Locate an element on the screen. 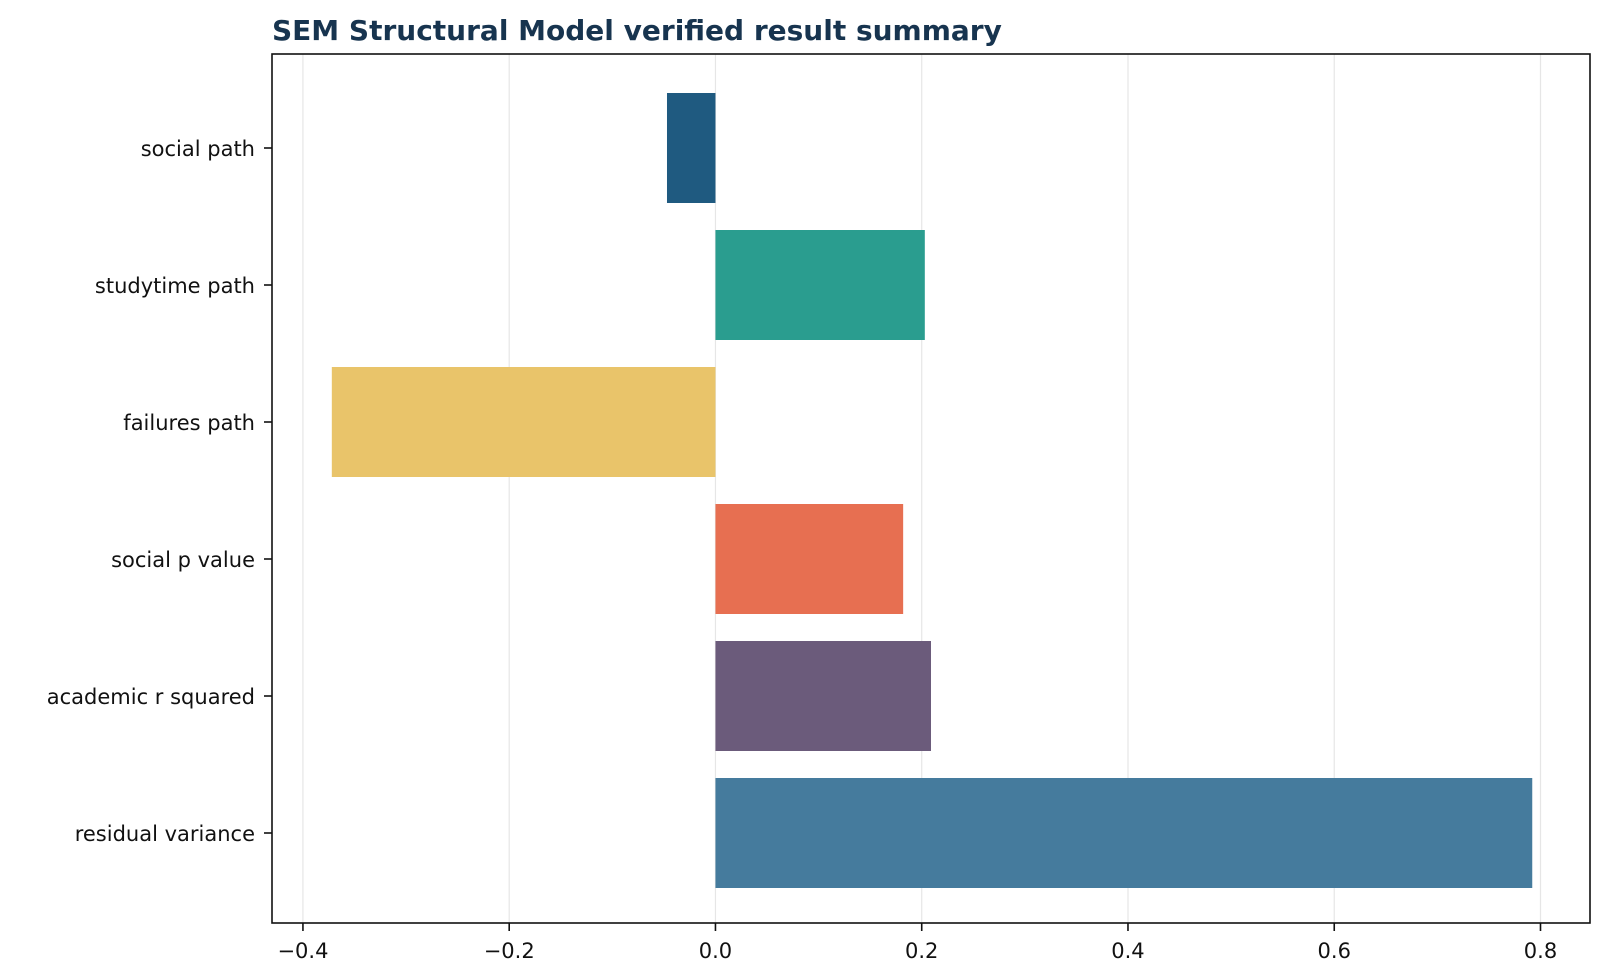  x-tick-label: 0.0 is located at coordinates (715, 951).